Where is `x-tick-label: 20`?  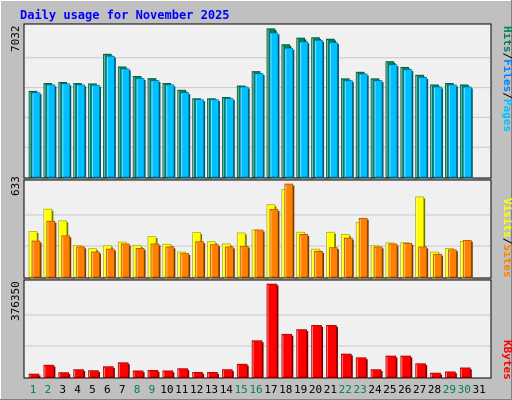 x-tick-label: 20 is located at coordinates (315, 389).